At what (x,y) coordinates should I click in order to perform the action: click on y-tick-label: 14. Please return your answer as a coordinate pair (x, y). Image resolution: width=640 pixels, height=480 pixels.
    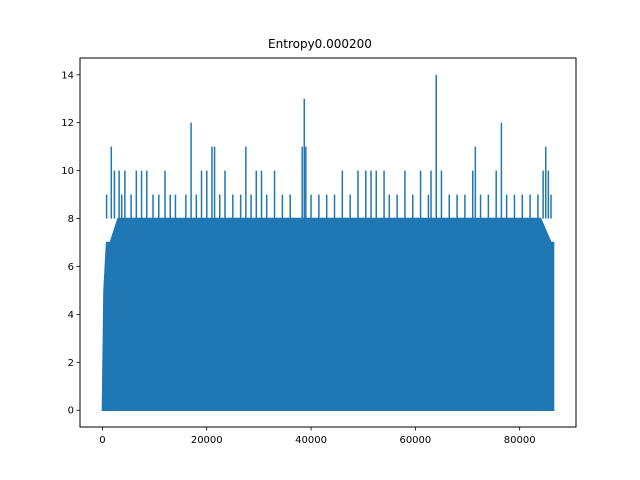
    Looking at the image, I should click on (67, 75).